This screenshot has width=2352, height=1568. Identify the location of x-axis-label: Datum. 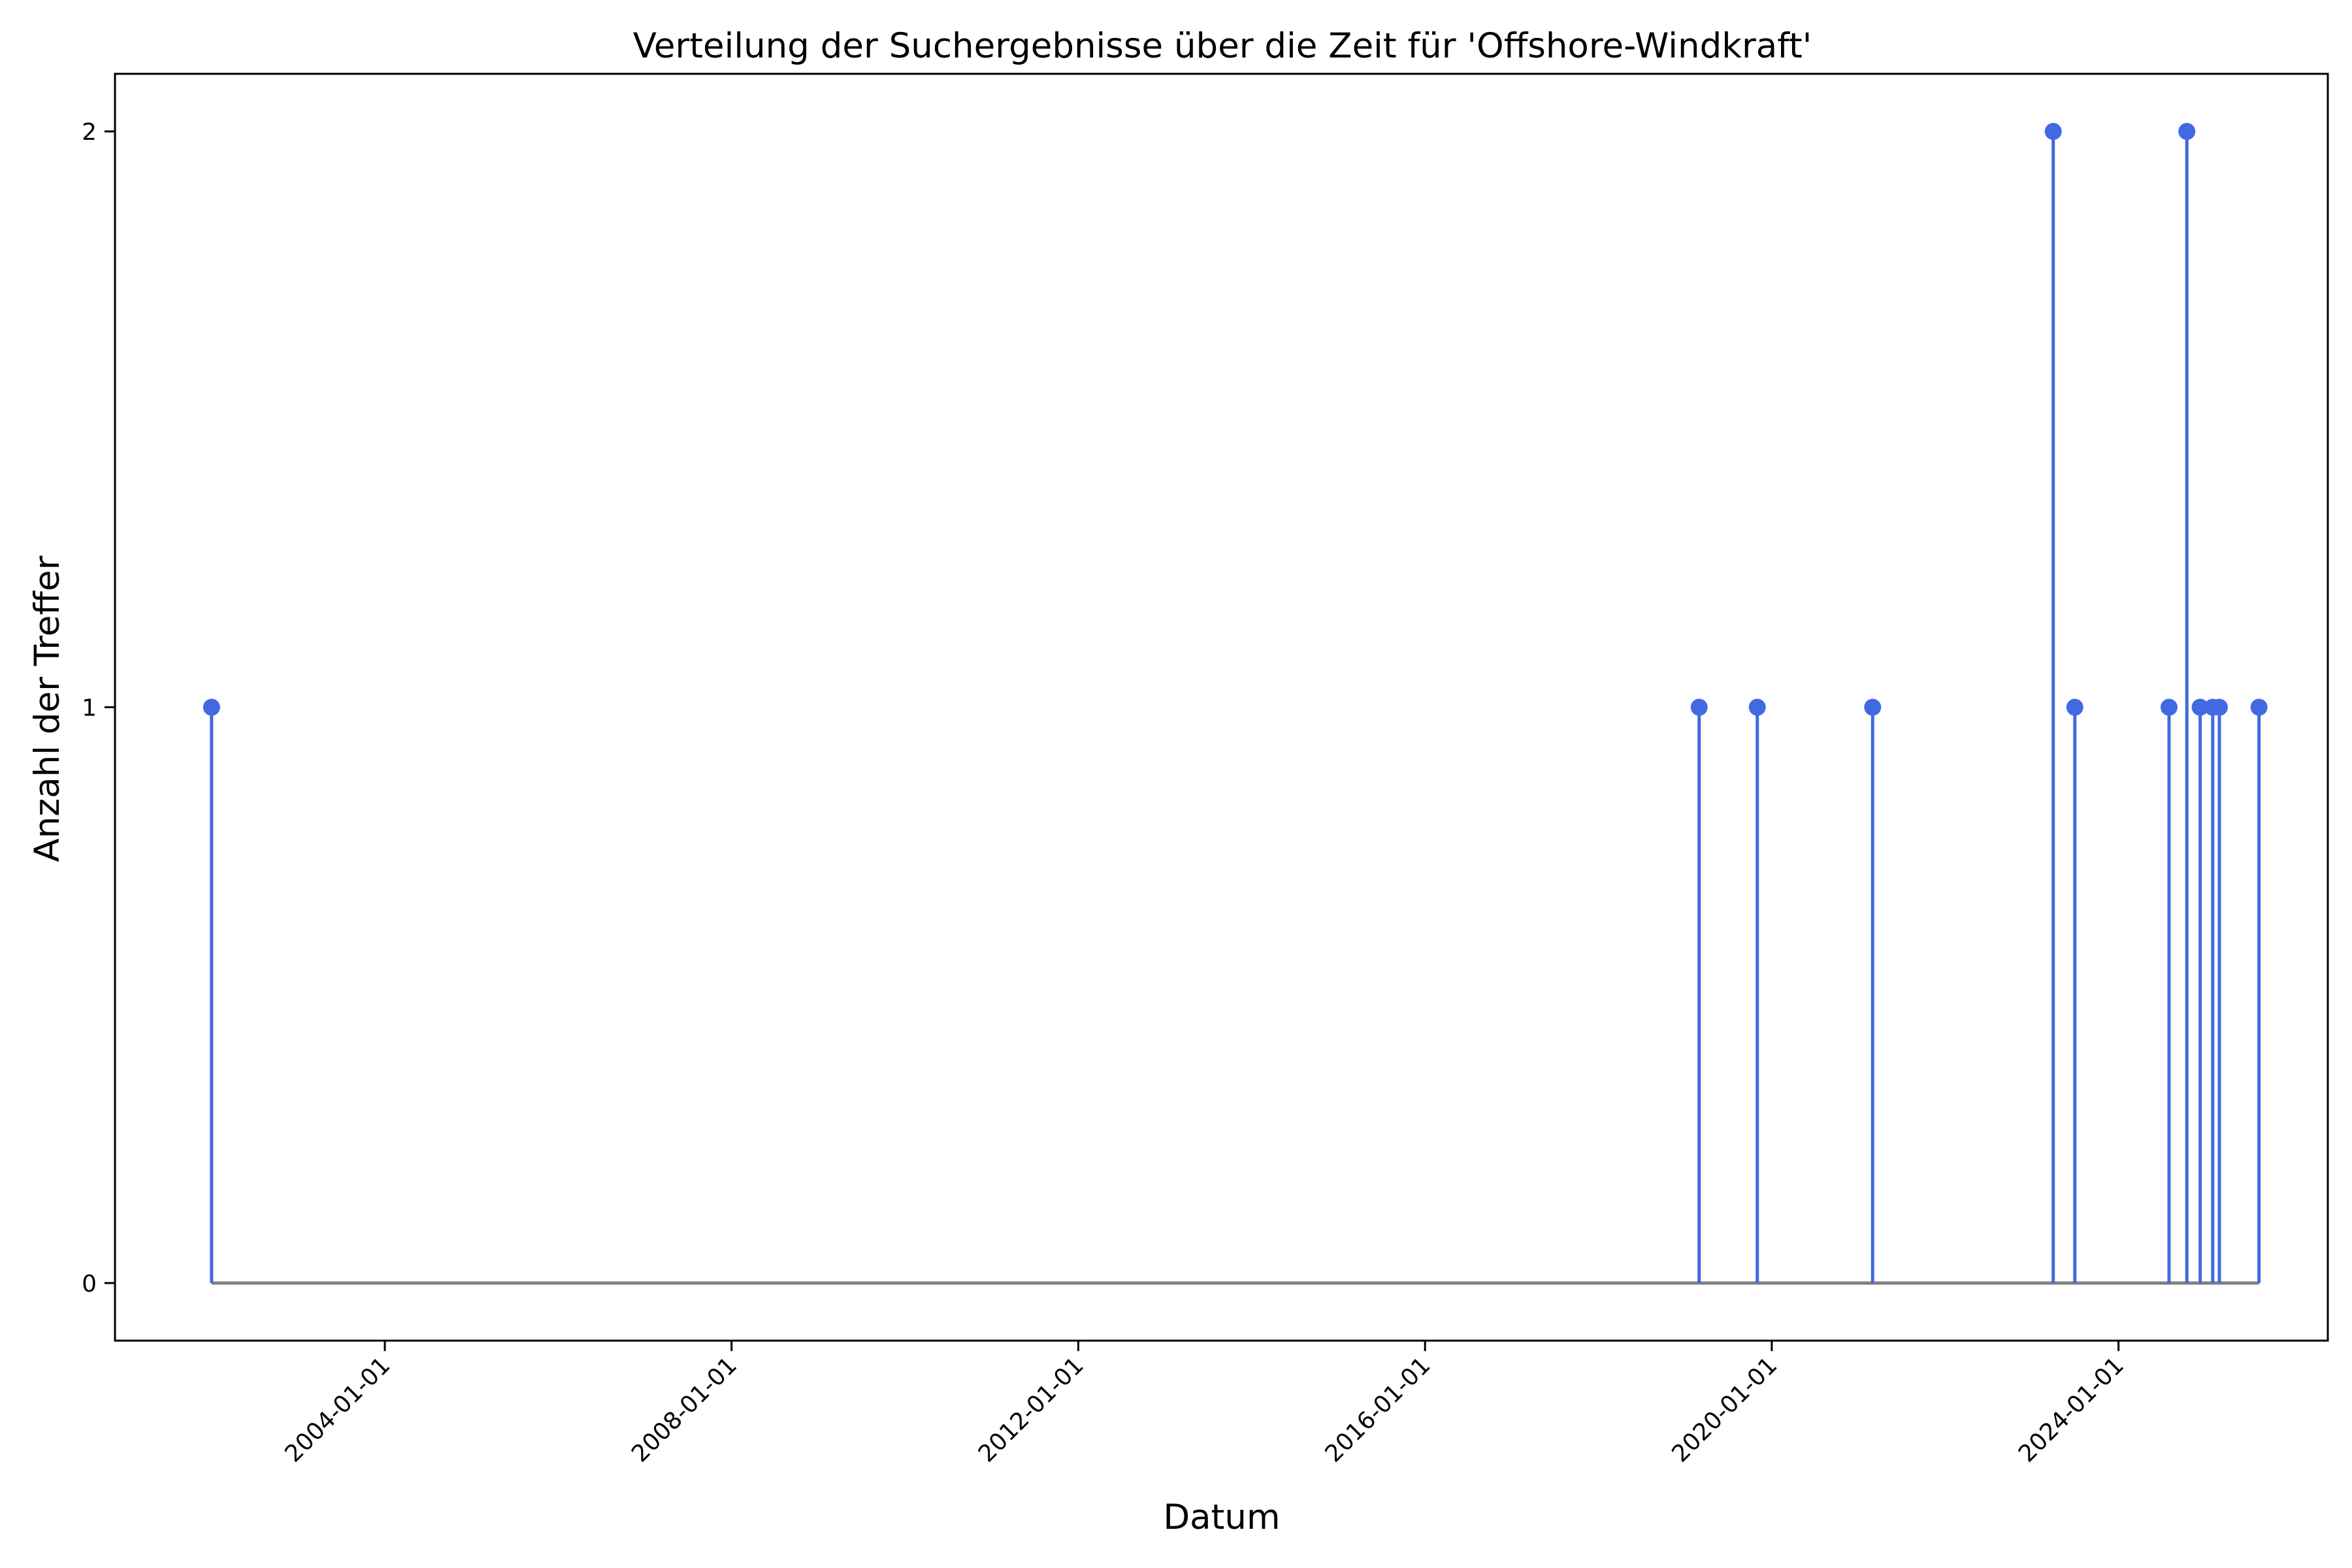
(1221, 1517).